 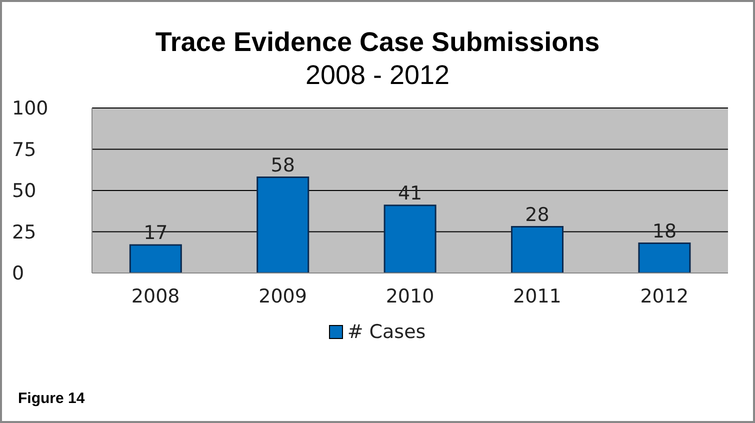 I want to click on data-label: 28, so click(x=537, y=215).